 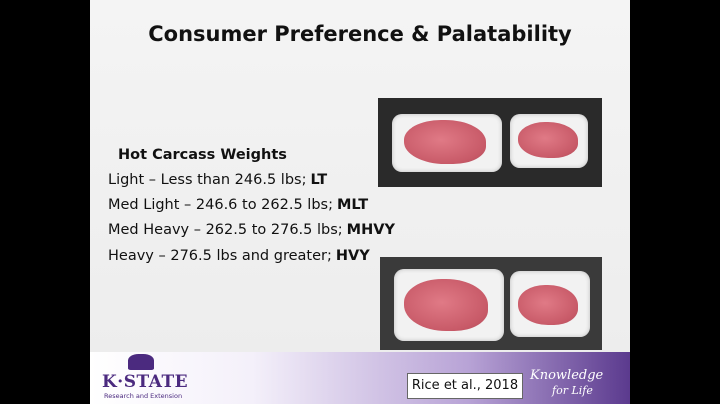 I want to click on item-abbr: MHVY, so click(x=370, y=230).